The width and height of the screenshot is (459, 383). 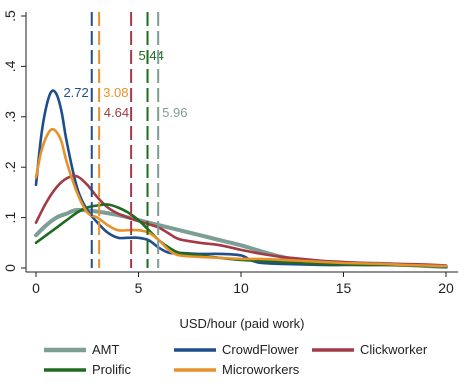 What do you see at coordinates (75, 92) in the screenshot?
I see `median-label-crowdflower: 2.72` at bounding box center [75, 92].